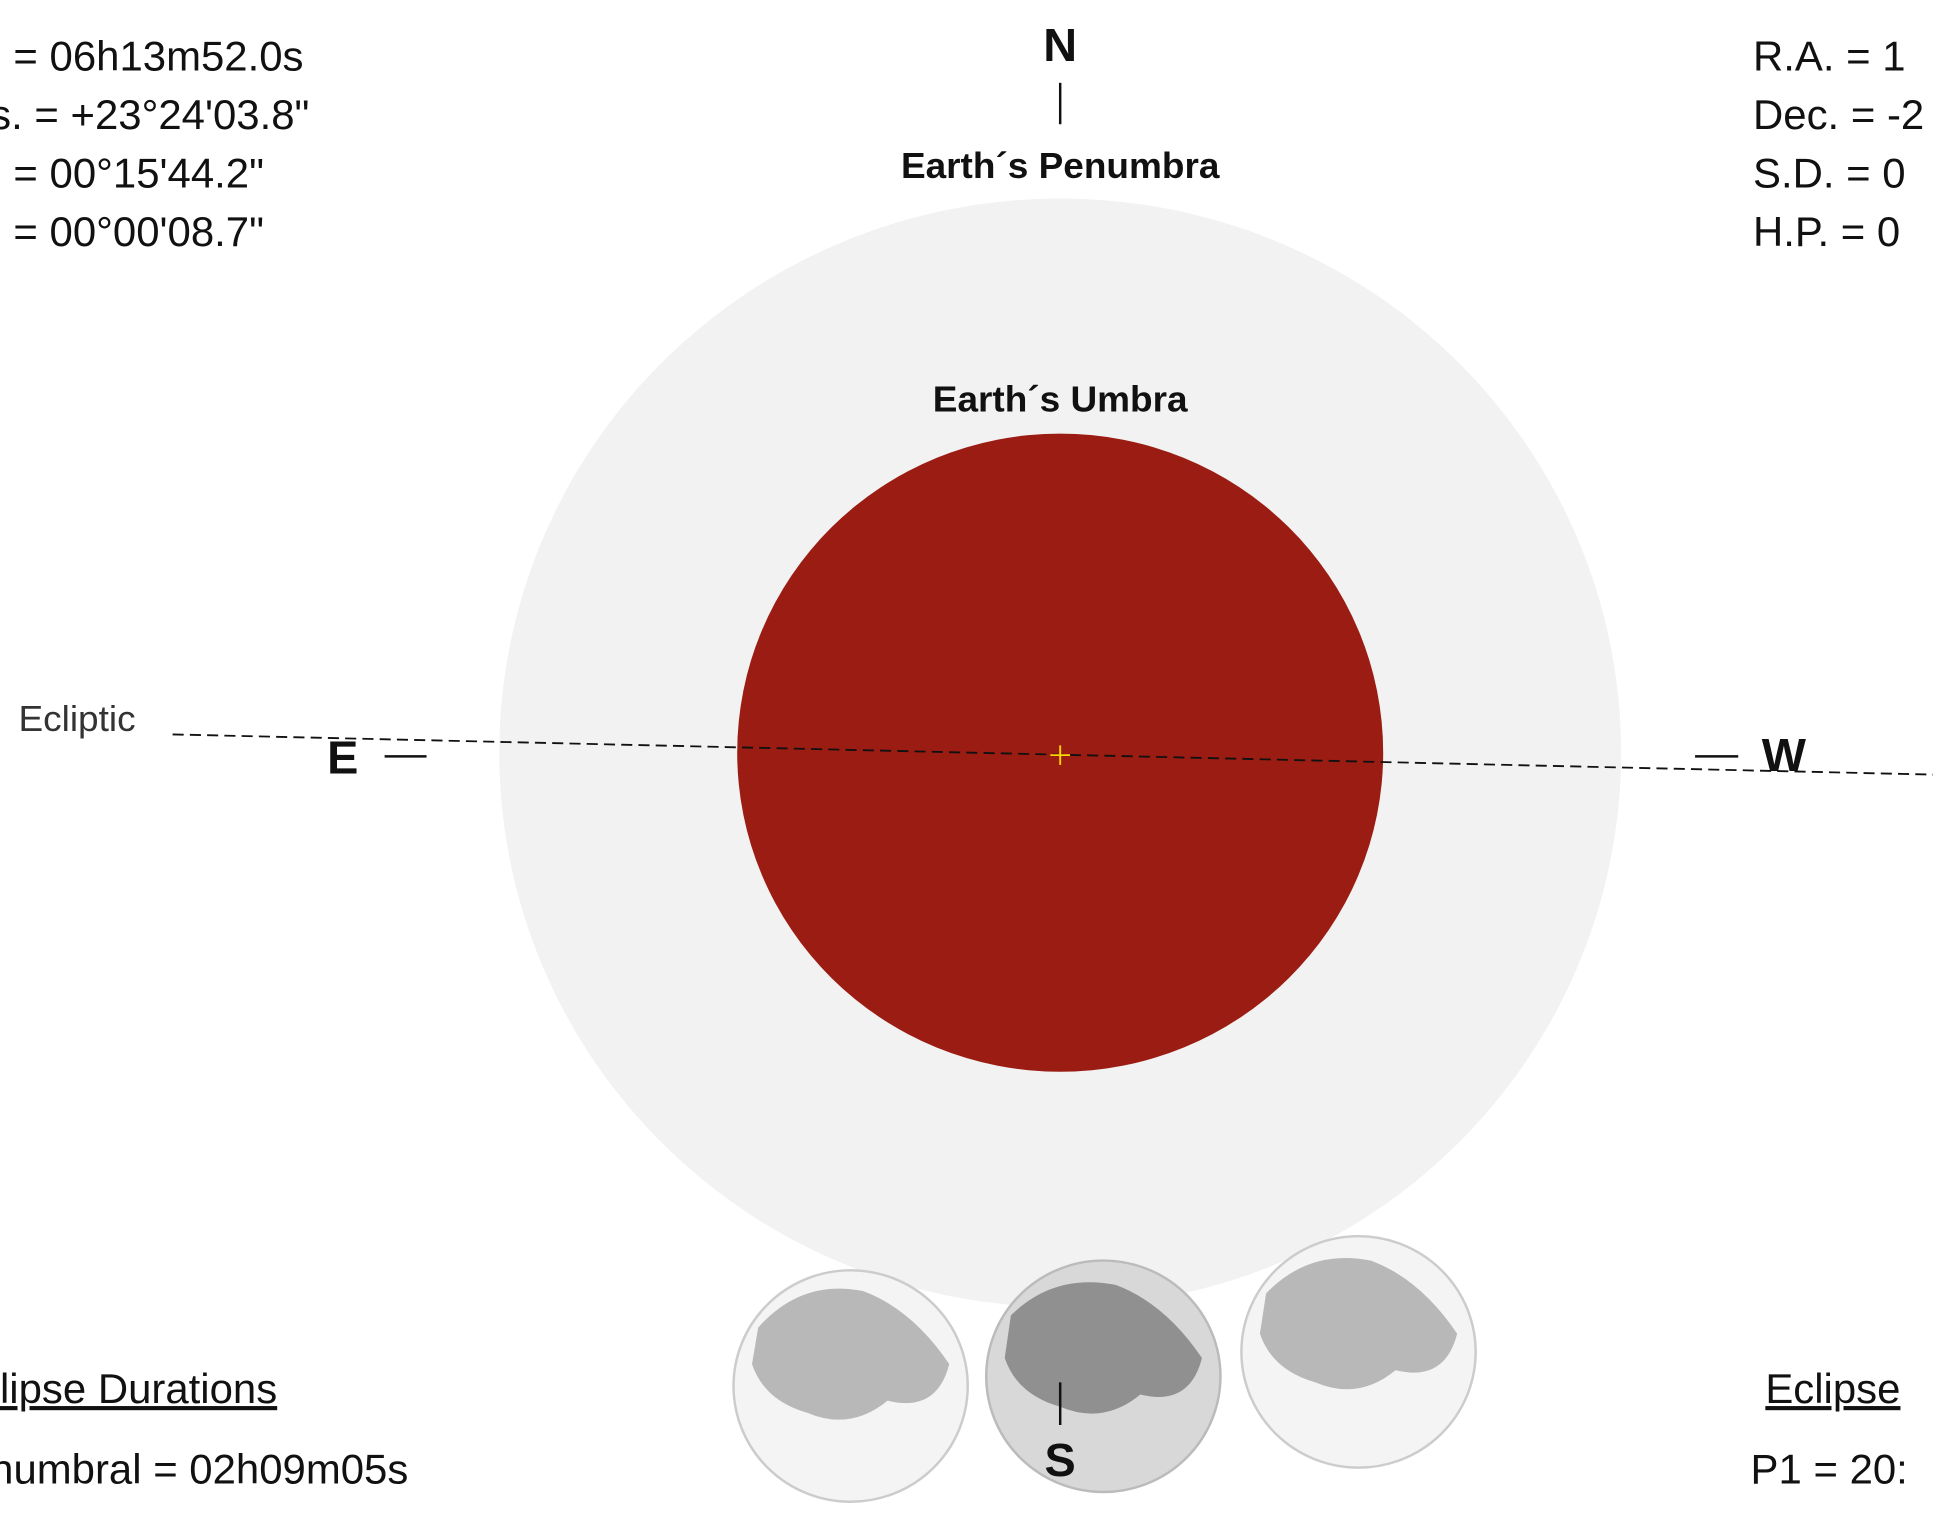 The image size is (1933, 1520). Describe the element at coordinates (1784, 755) in the screenshot. I see `compass-west: W` at that location.